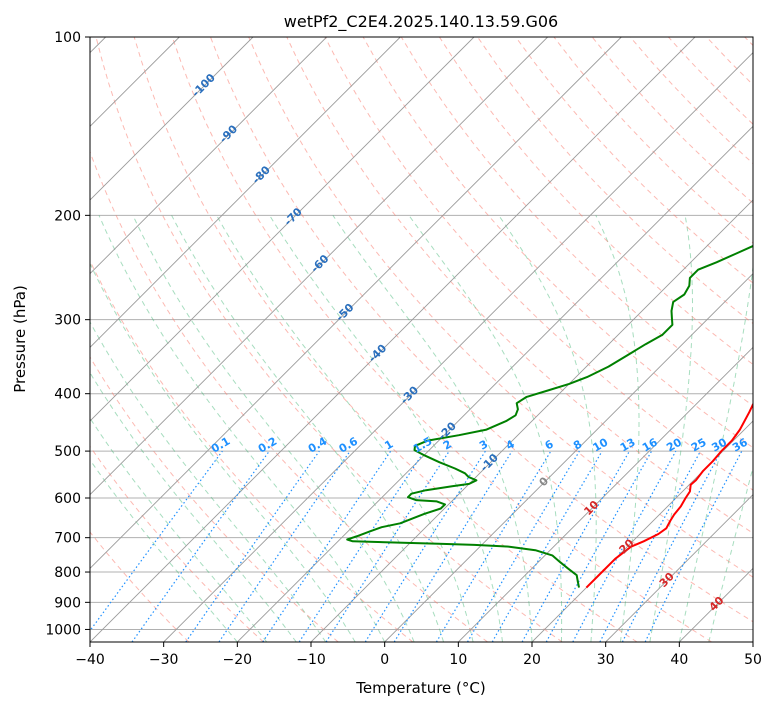  What do you see at coordinates (63, 630) in the screenshot?
I see `y-tick-label: 1000` at bounding box center [63, 630].